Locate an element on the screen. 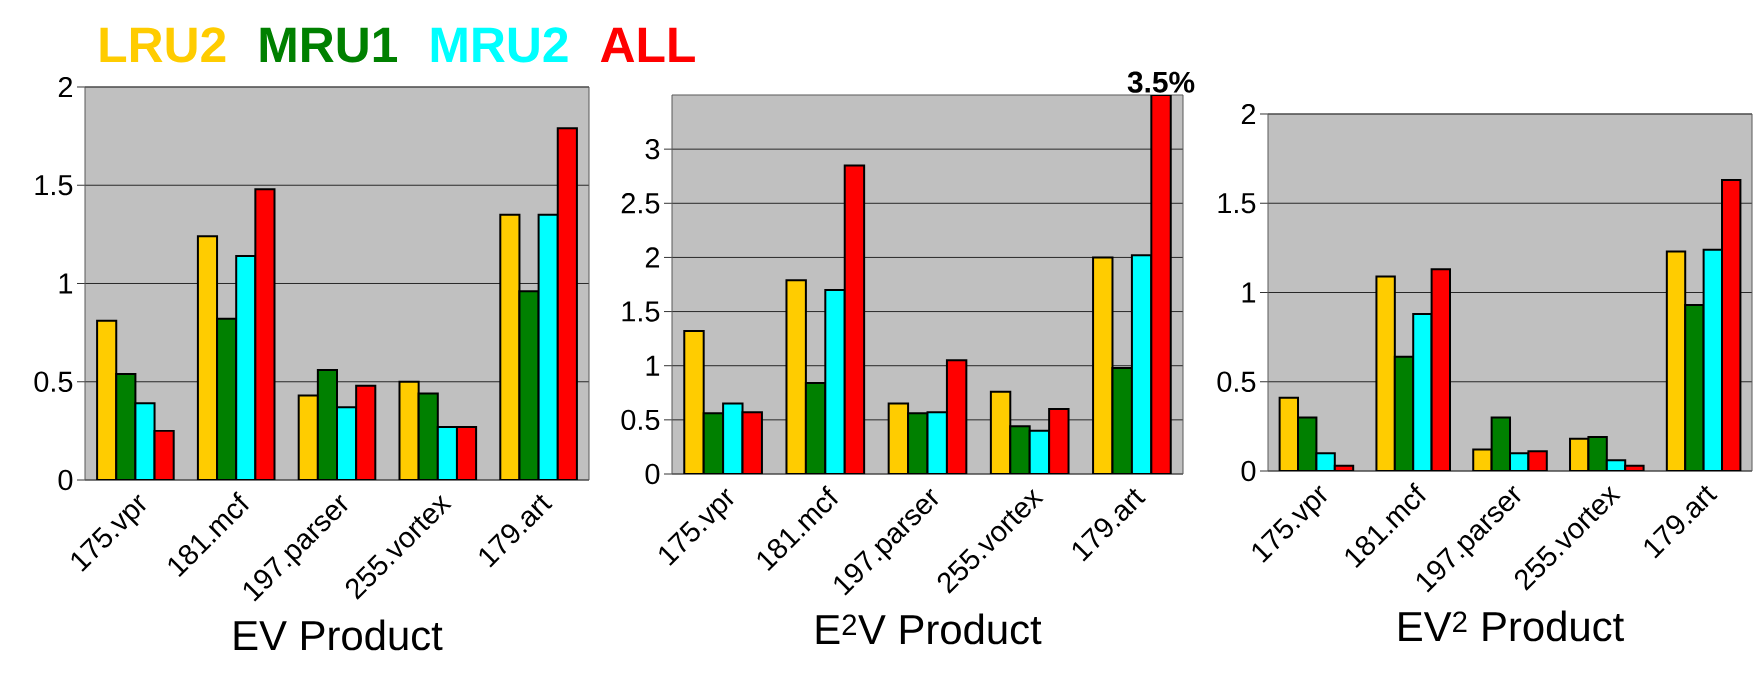  x-axis-title: EV Product is located at coordinates (338, 635).